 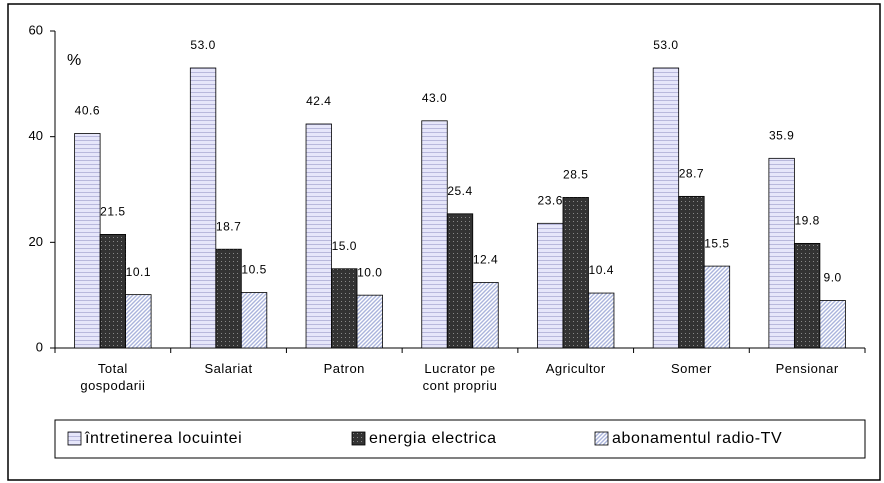 I want to click on x-tick-label: Agricultor, so click(x=575, y=368).